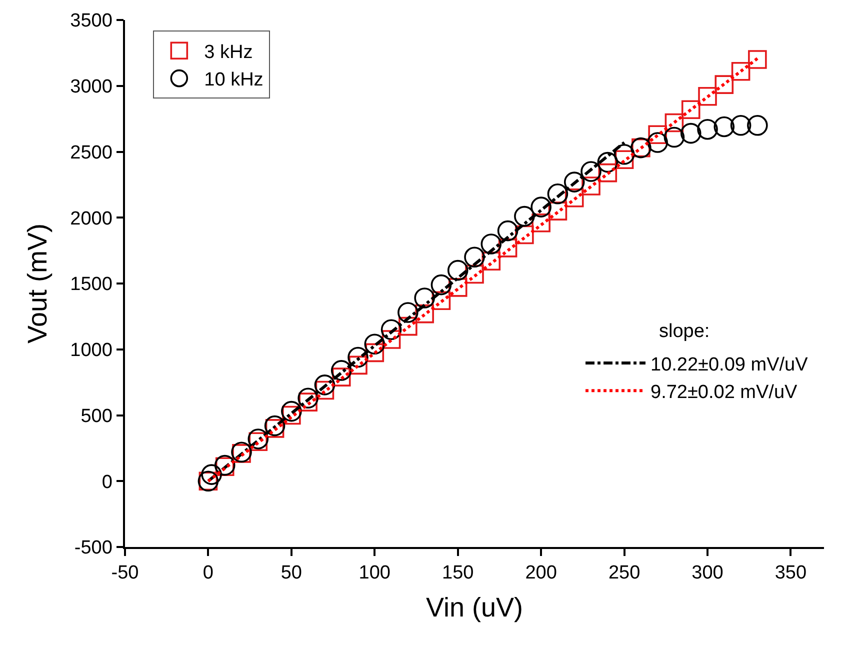  Describe the element at coordinates (729, 365) in the screenshot. I see `legend-label: 10.22±0.09 mV/uV` at that location.